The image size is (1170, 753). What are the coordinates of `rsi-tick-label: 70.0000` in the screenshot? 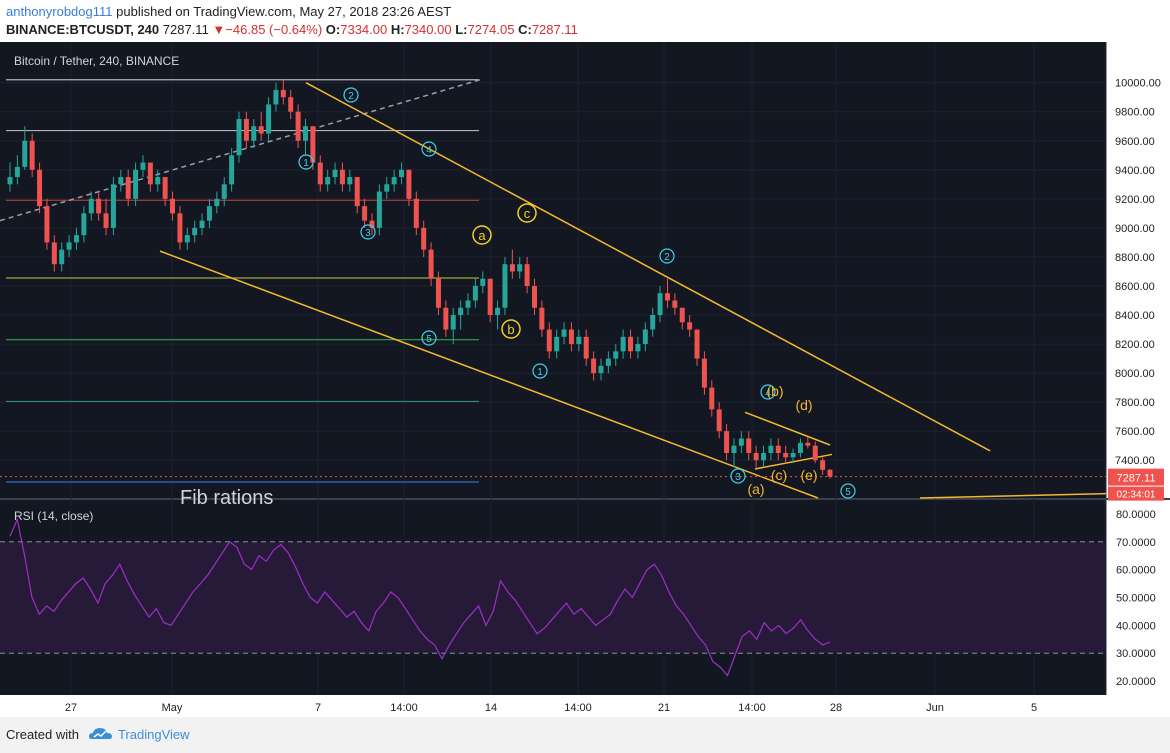 It's located at (1136, 543).